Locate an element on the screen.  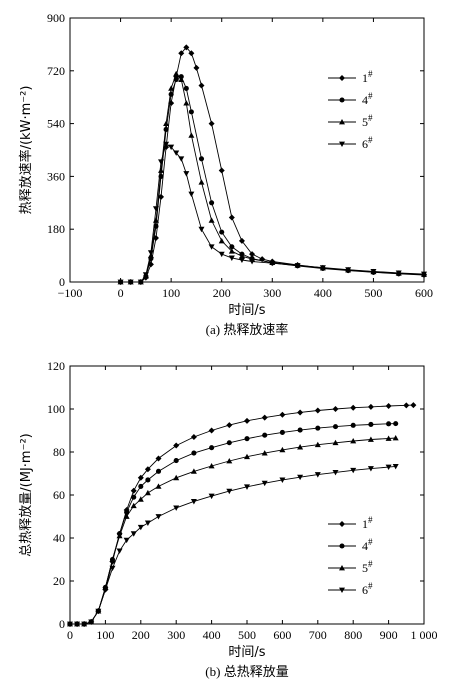
y-tick-label: 540 is located at coordinates (56, 124).